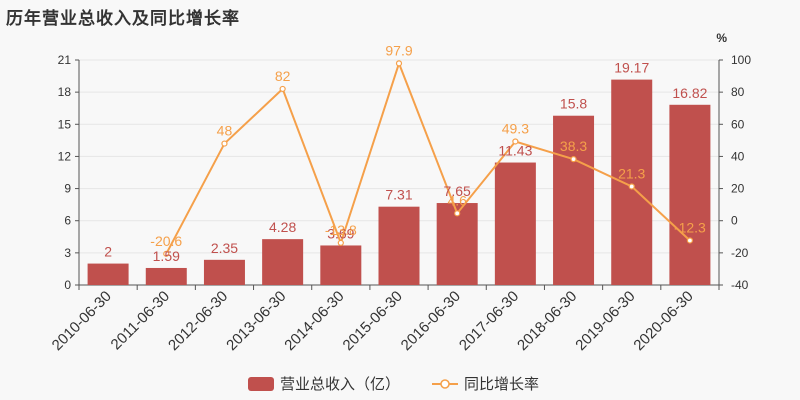 The image size is (800, 400). What do you see at coordinates (501, 384) in the screenshot?
I see `legend-line-label: 同比增长率` at bounding box center [501, 384].